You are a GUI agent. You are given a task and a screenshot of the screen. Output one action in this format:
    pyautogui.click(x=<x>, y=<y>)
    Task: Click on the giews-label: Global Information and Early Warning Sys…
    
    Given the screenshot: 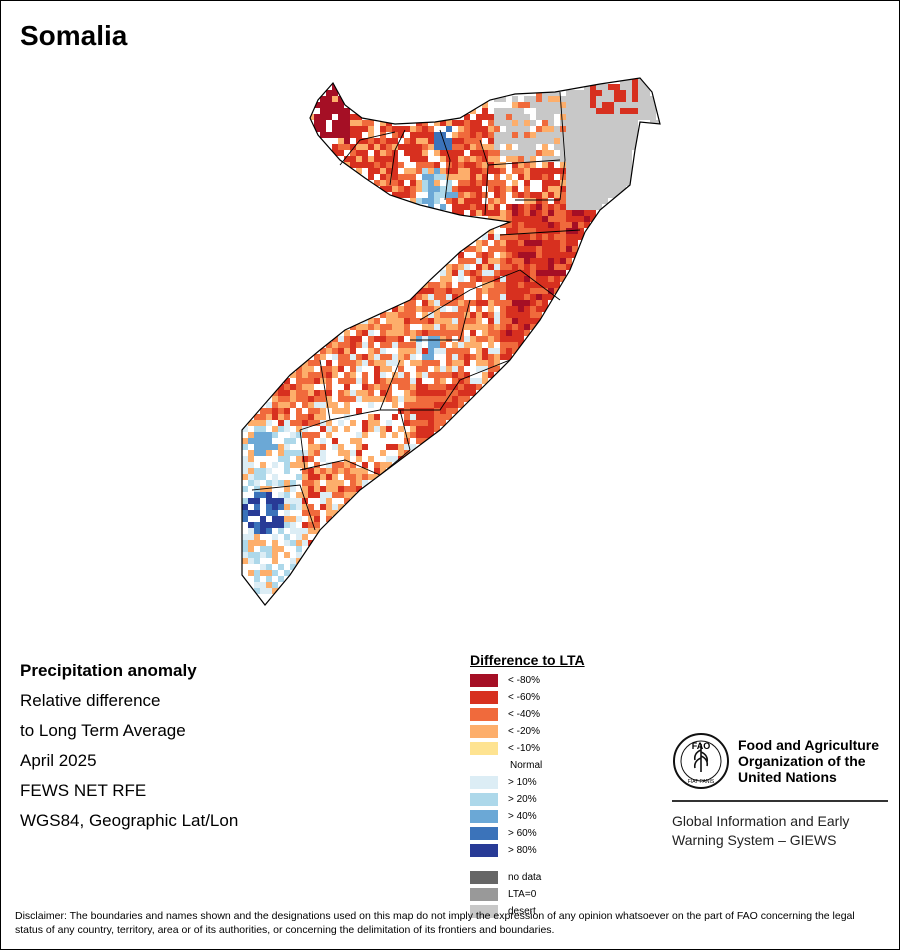 What is the action you would take?
    pyautogui.click(x=780, y=831)
    